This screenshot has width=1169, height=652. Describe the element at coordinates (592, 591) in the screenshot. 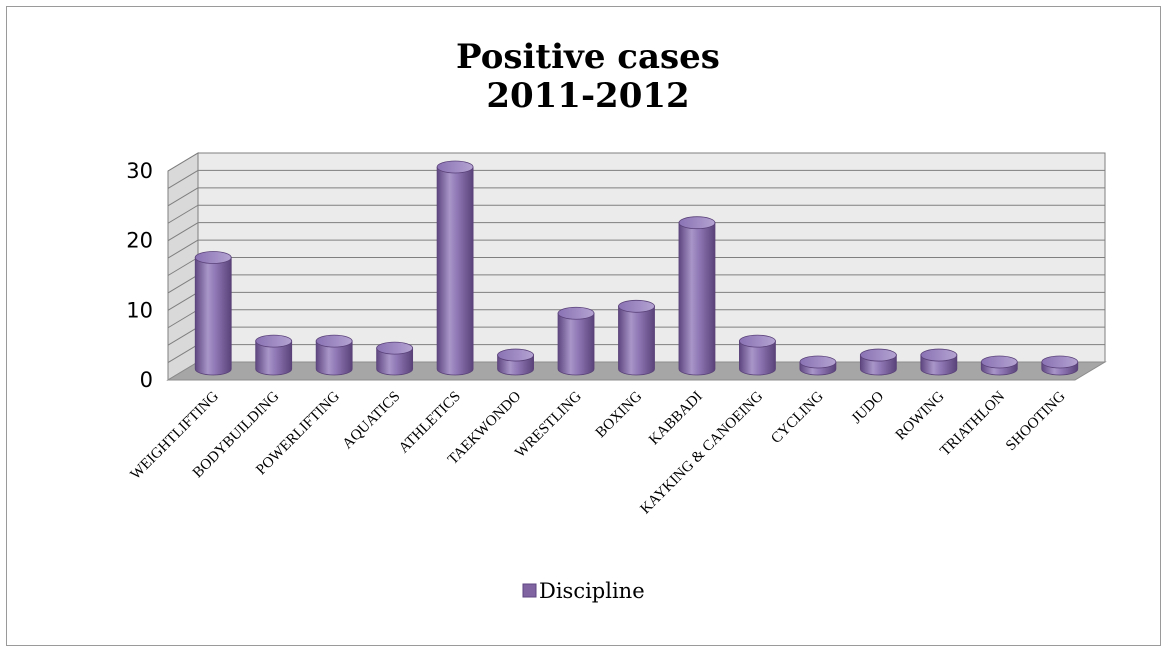

I see `legend-label: Discipline` at that location.